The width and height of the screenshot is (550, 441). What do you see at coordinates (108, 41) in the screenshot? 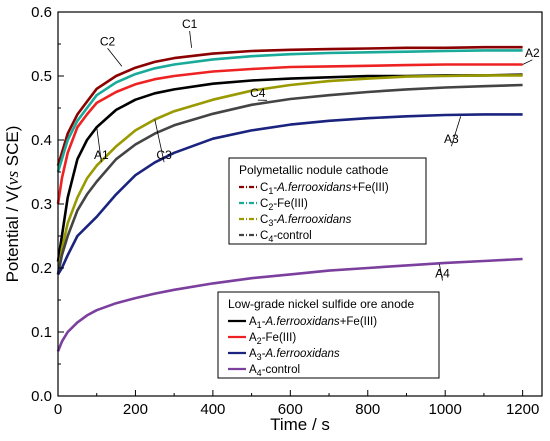
I see `curve-label-c2: C2` at bounding box center [108, 41].